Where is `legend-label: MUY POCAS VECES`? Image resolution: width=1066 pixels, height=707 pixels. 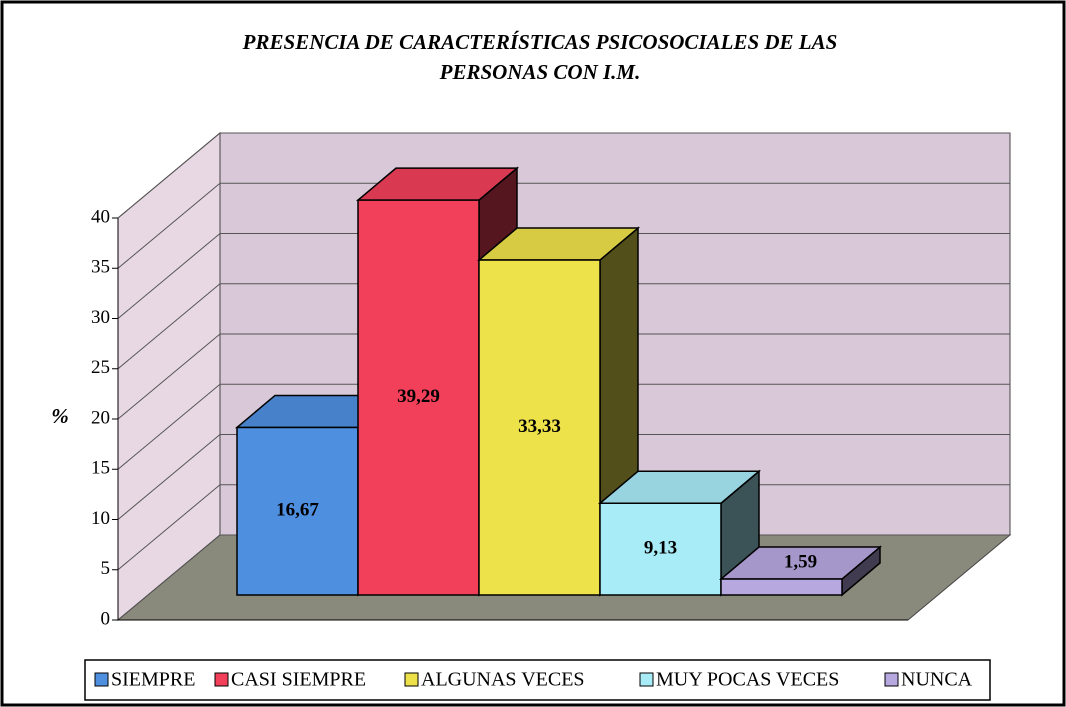 legend-label: MUY POCAS VECES is located at coordinates (747, 680).